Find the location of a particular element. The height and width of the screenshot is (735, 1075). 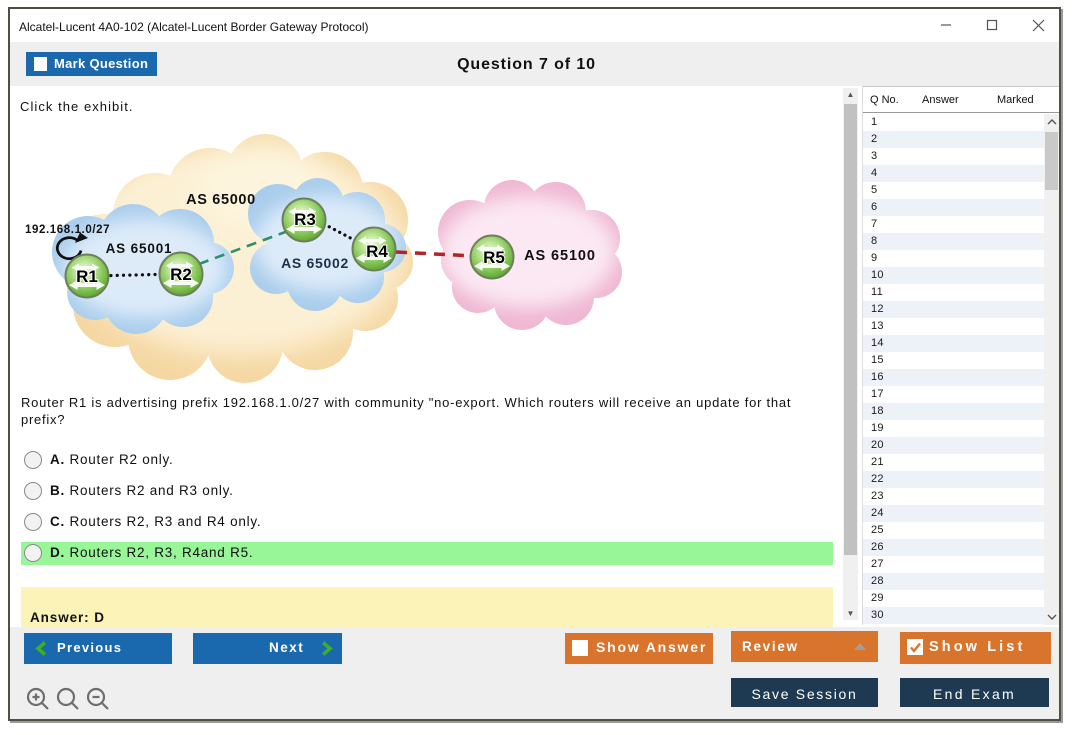

svg-text: R4 is located at coordinates (377, 251).